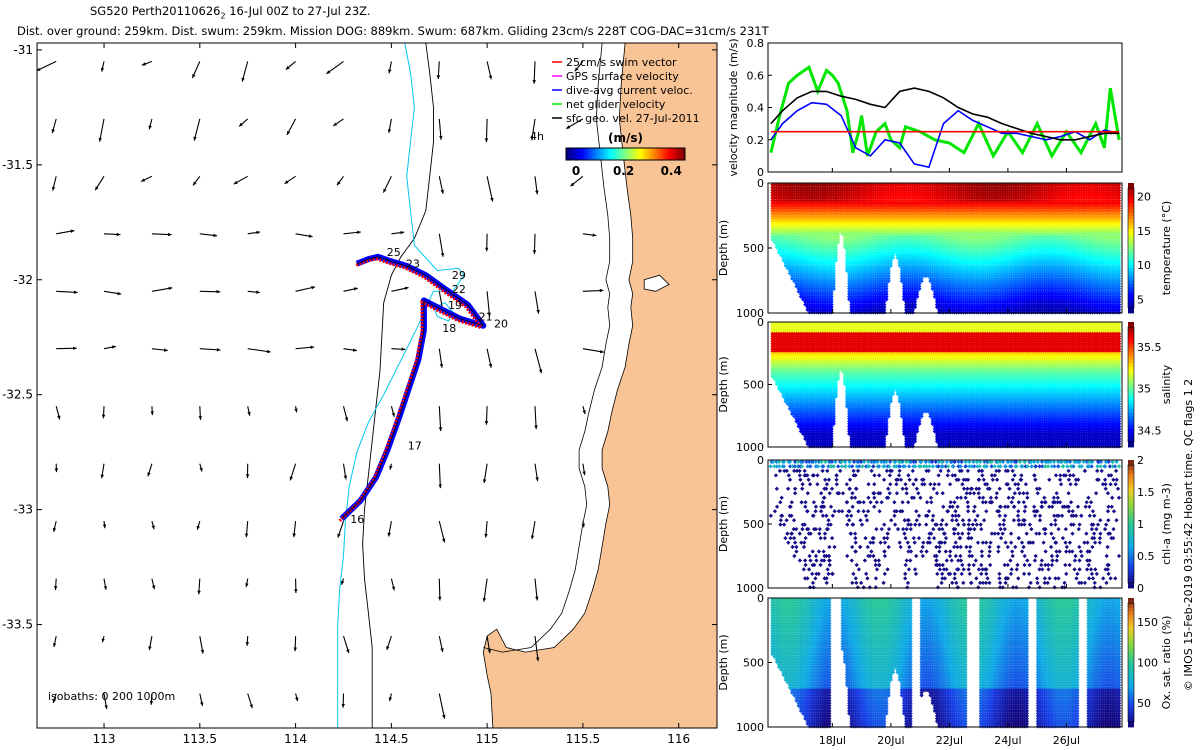 The width and height of the screenshot is (1200, 750). What do you see at coordinates (17, 165) in the screenshot?
I see `map-ytick-label: -31.5` at bounding box center [17, 165].